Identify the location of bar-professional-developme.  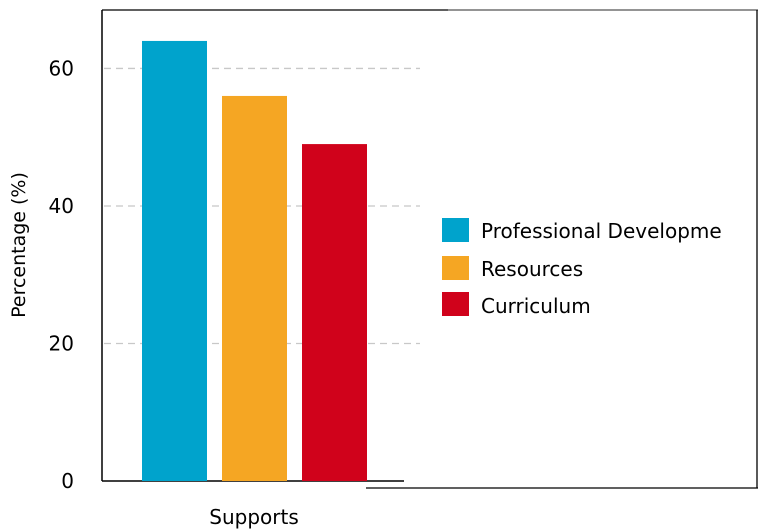
(174, 261).